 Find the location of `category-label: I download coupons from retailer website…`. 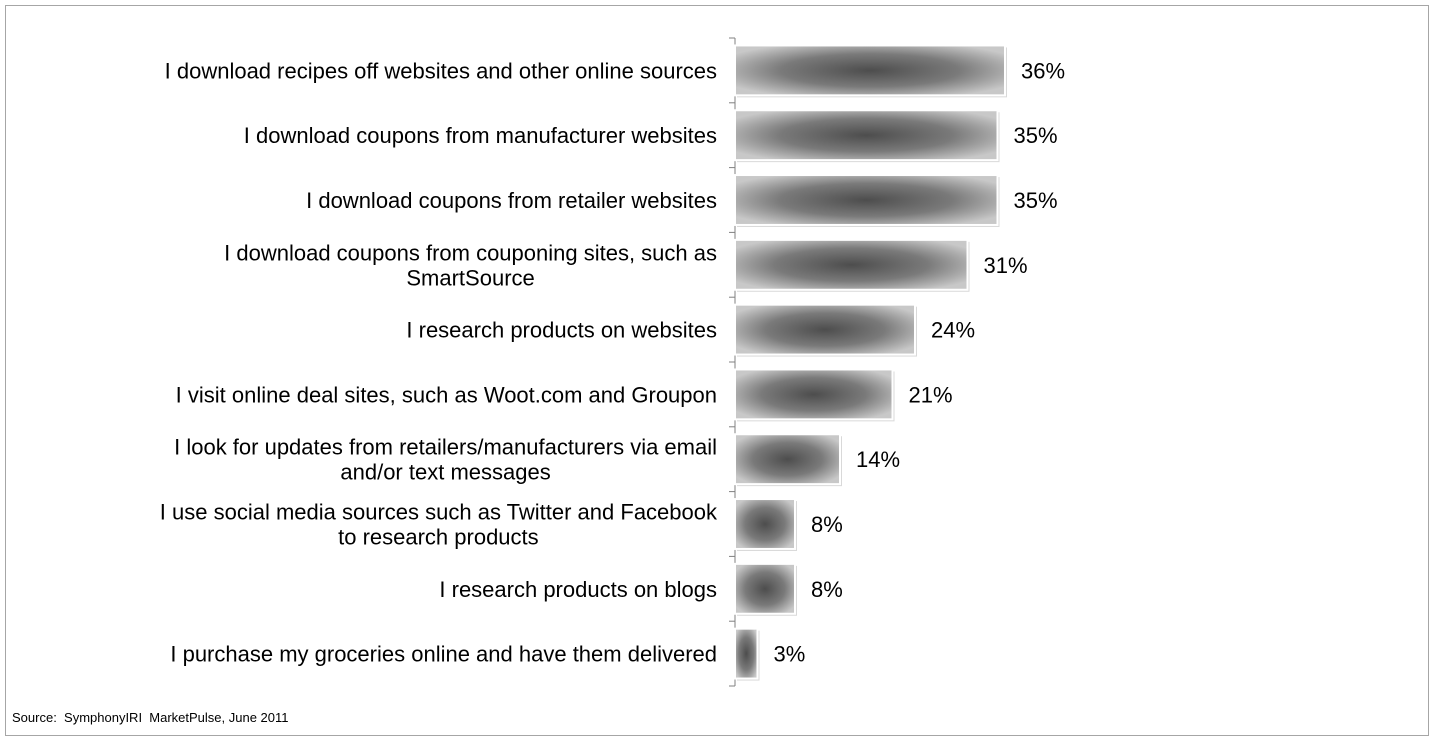

category-label: I download coupons from retailer website… is located at coordinates (511, 200).